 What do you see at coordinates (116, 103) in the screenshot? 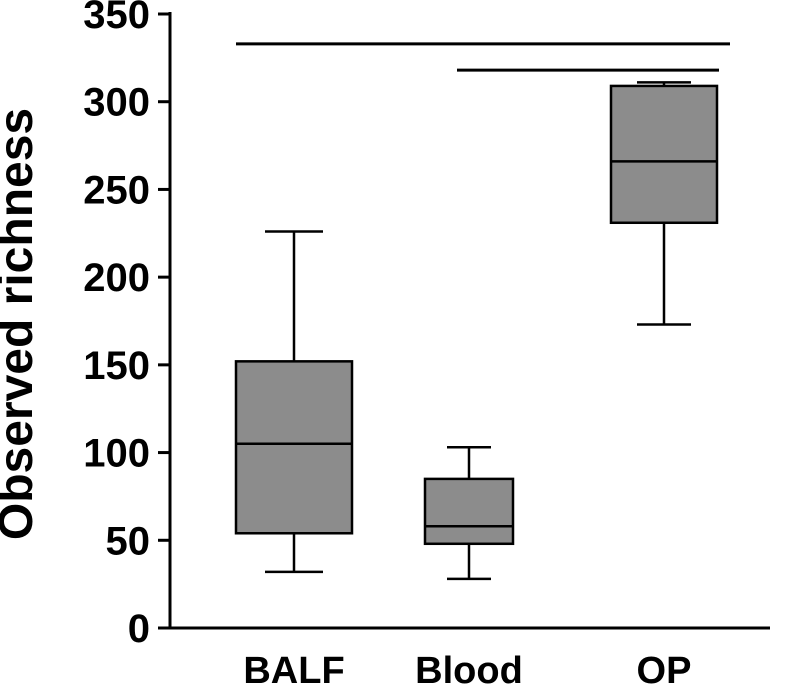
I see `y-tick-label-300: 300` at bounding box center [116, 103].